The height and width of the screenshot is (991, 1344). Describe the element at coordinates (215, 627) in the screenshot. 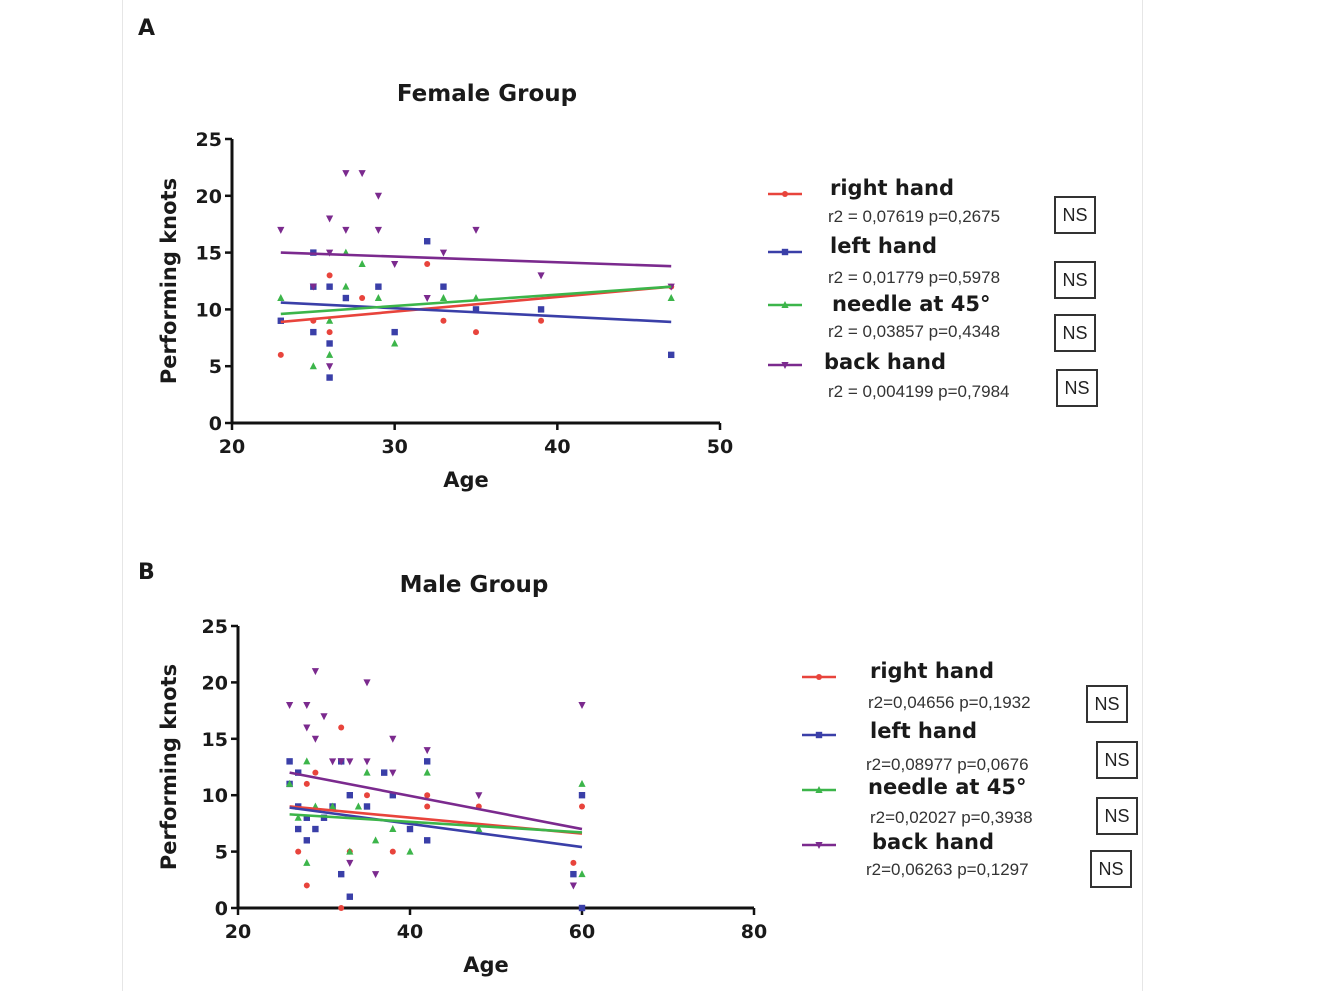

I see `male-y-tick-label: 25` at that location.